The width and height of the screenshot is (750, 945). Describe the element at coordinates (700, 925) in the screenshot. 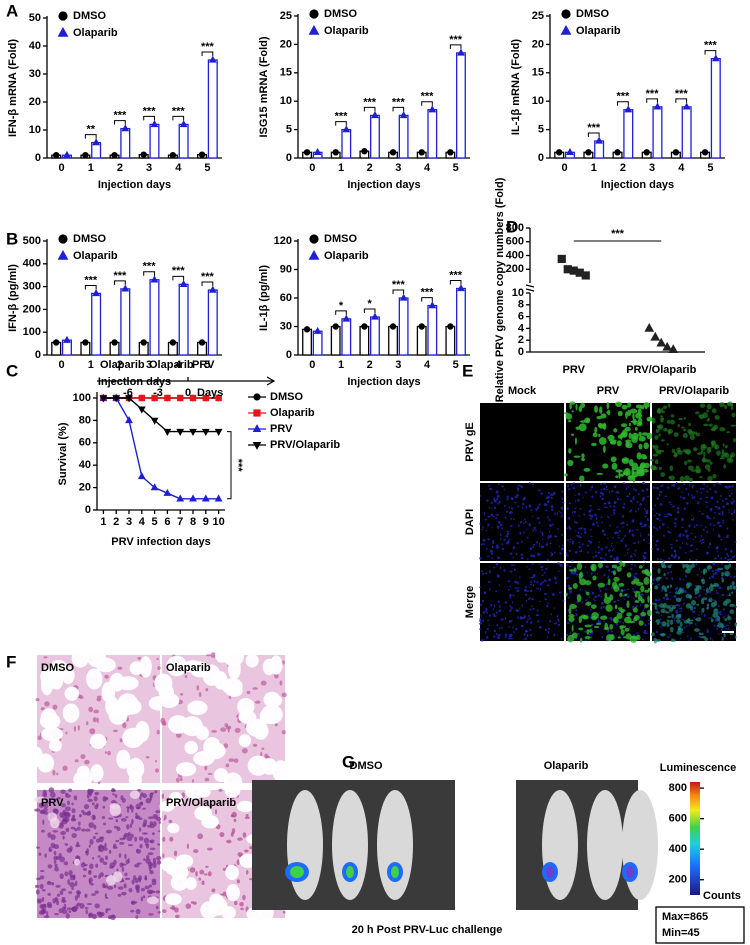

I see `range-box` at that location.